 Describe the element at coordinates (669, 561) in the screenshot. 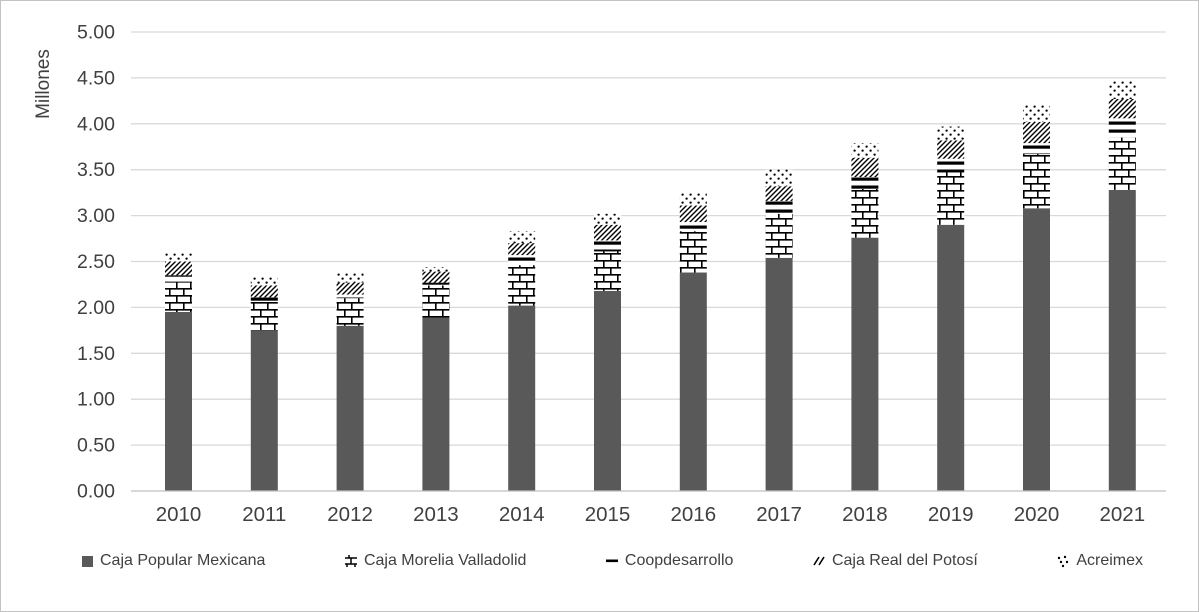

I see `legend-item-coopdesarrollo: Coopdesarrollo` at that location.